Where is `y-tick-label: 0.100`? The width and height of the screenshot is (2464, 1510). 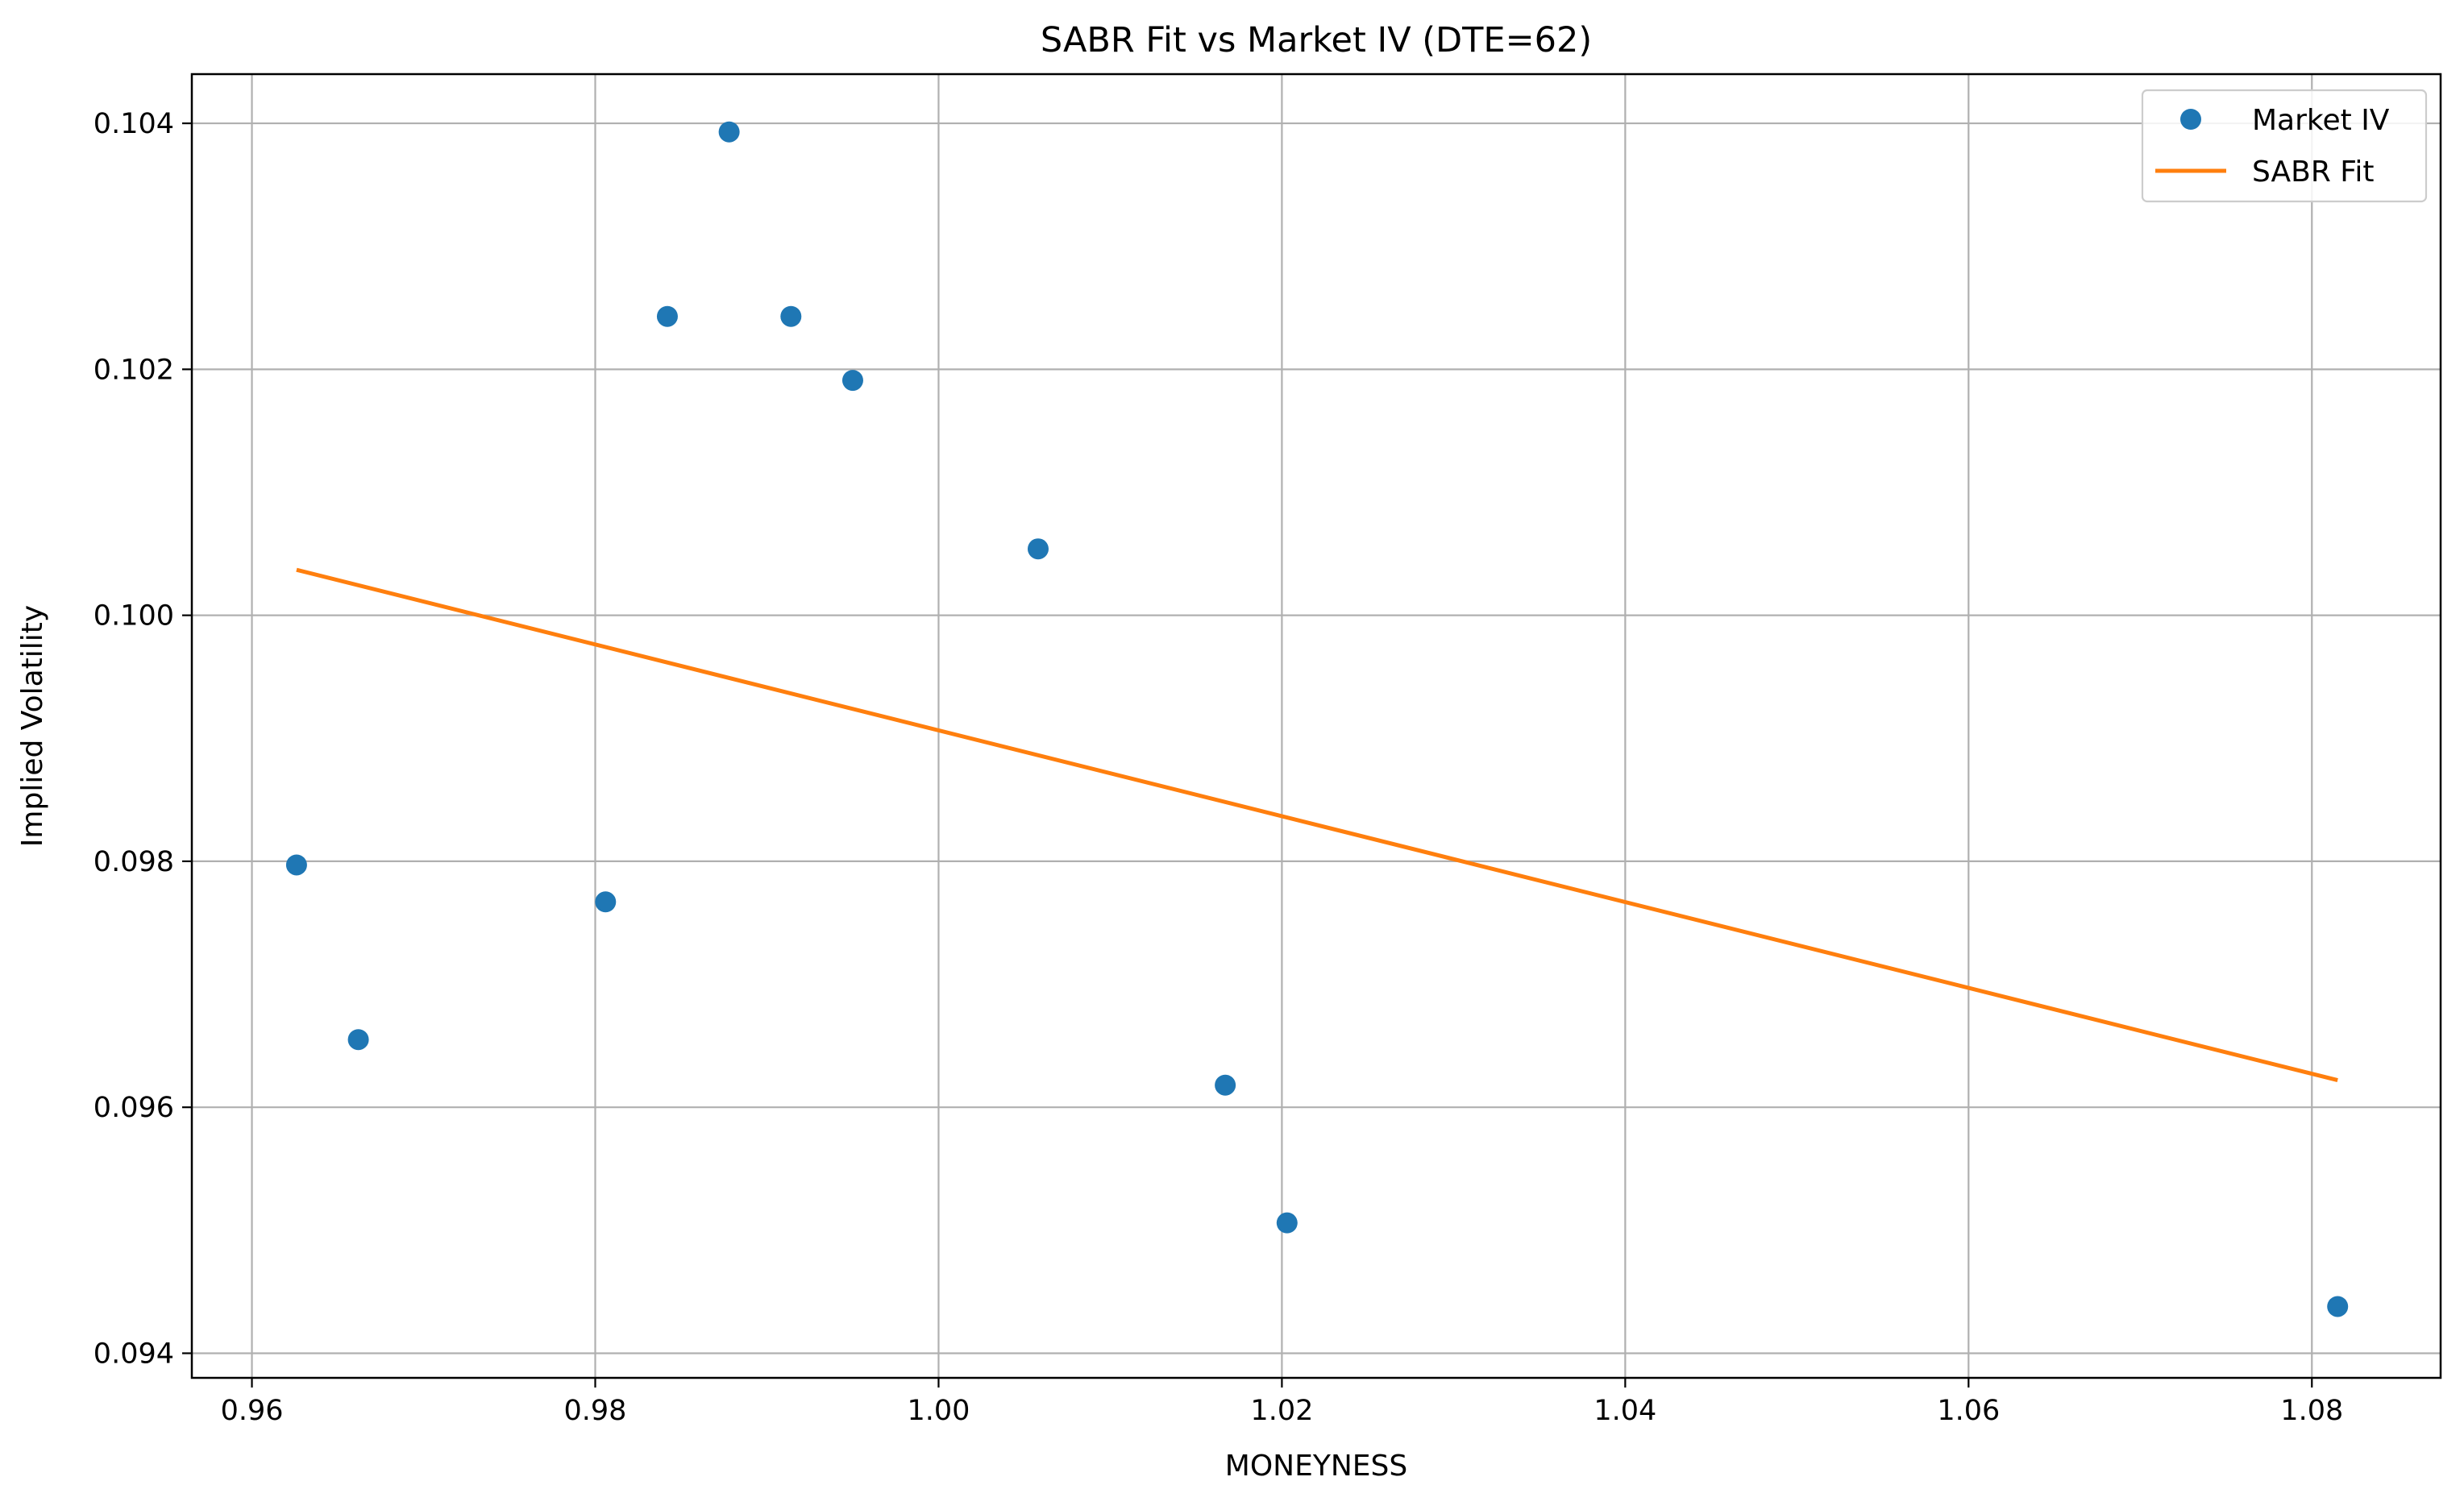
y-tick-label: 0.100 is located at coordinates (133, 616).